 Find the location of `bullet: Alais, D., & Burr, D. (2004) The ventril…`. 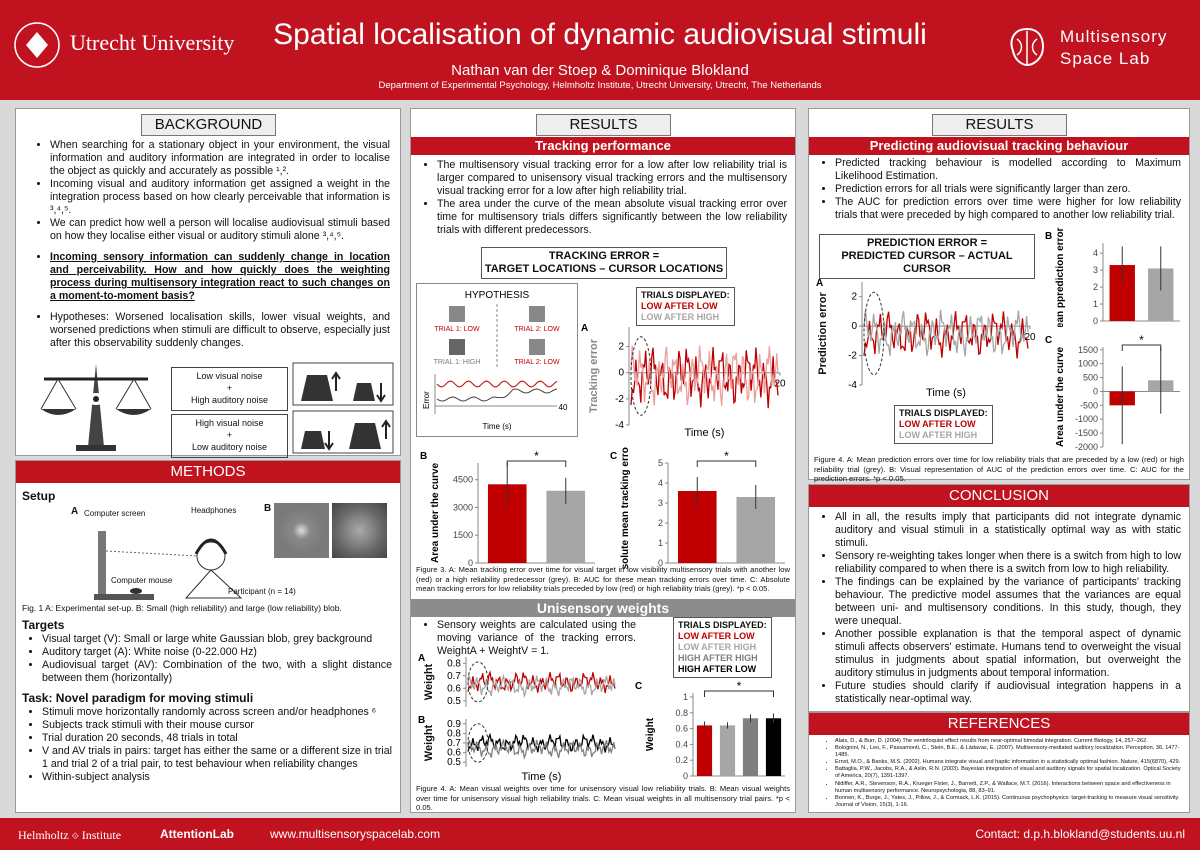

bullet: Alais, D., & Burr, D. (2004) The ventril… is located at coordinates (1008, 741).